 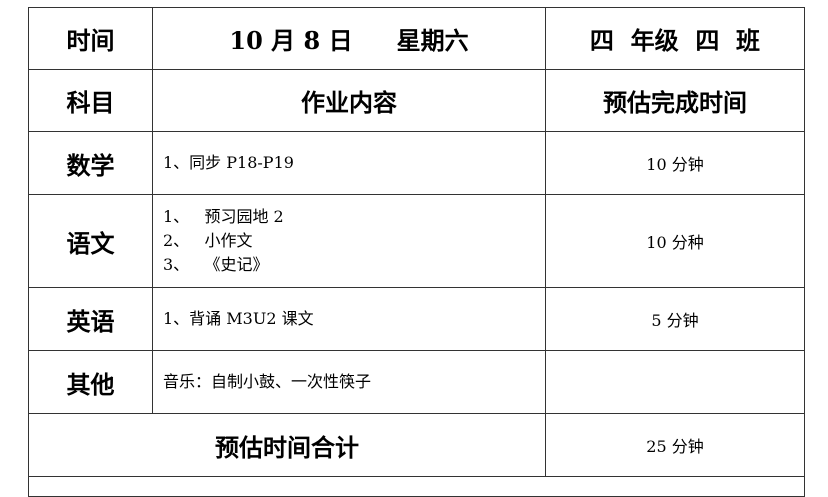 What do you see at coordinates (349, 319) in the screenshot?
I see `content: 1、背诵 M3U2 课文` at bounding box center [349, 319].